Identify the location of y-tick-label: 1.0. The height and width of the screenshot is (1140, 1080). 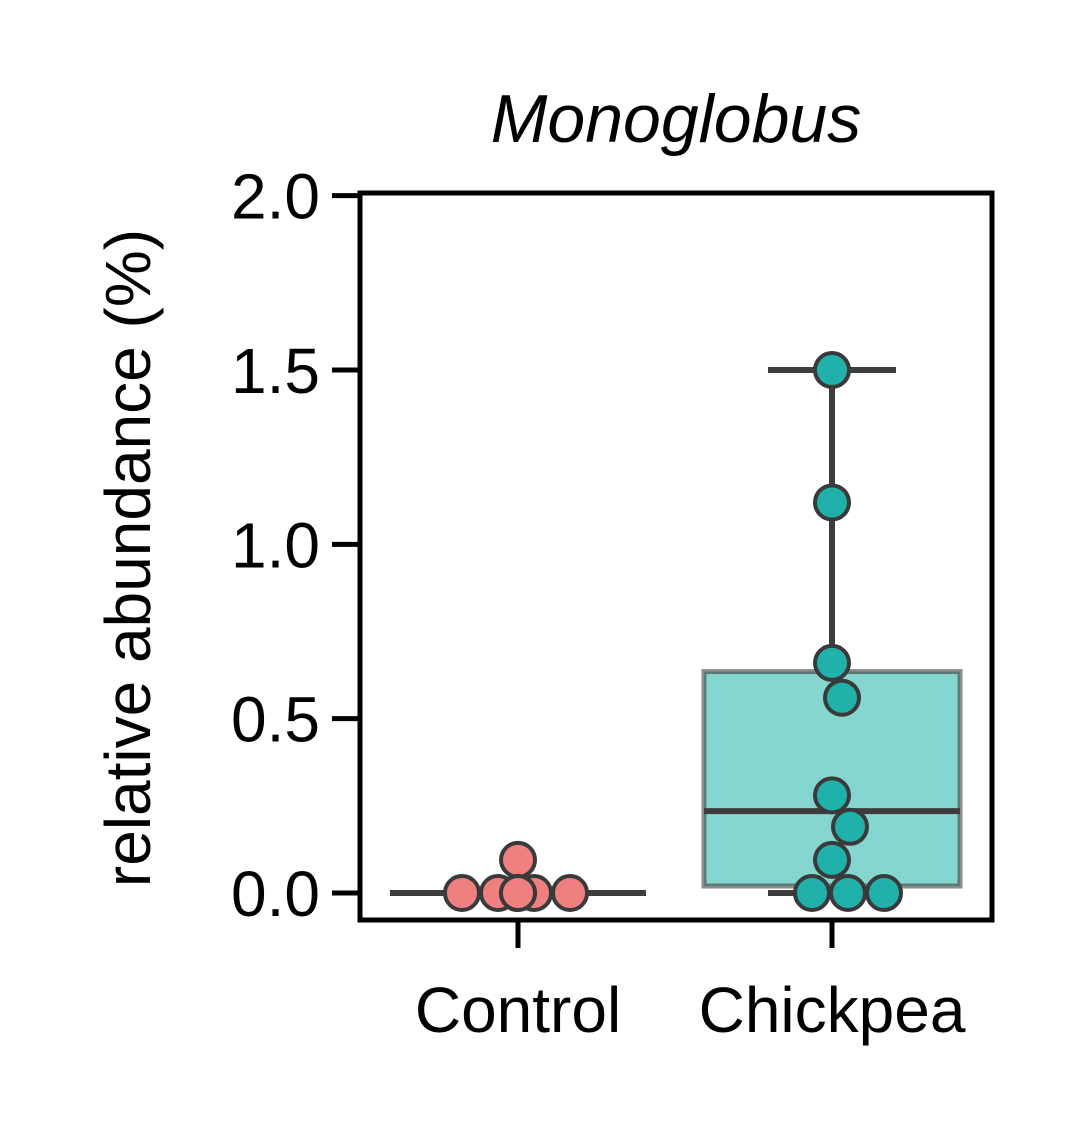
(275, 545).